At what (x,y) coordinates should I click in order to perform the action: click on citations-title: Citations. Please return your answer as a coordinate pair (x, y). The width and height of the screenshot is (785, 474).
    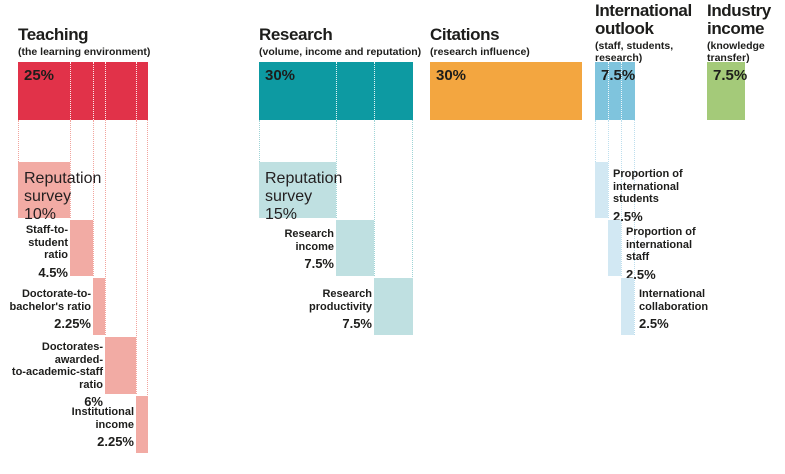
    Looking at the image, I should click on (465, 34).